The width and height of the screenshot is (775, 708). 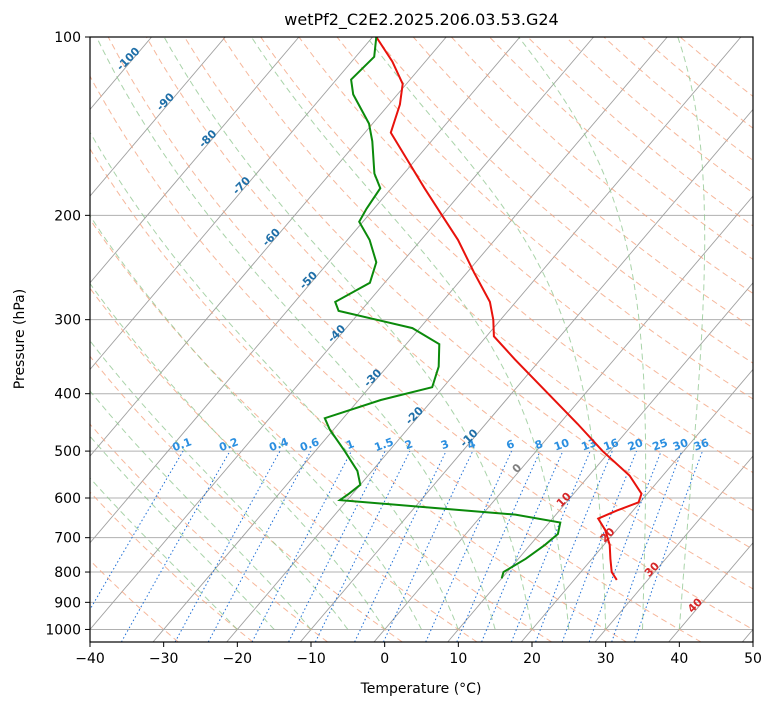 What do you see at coordinates (164, 659) in the screenshot?
I see `x-tick-label: −30` at bounding box center [164, 659].